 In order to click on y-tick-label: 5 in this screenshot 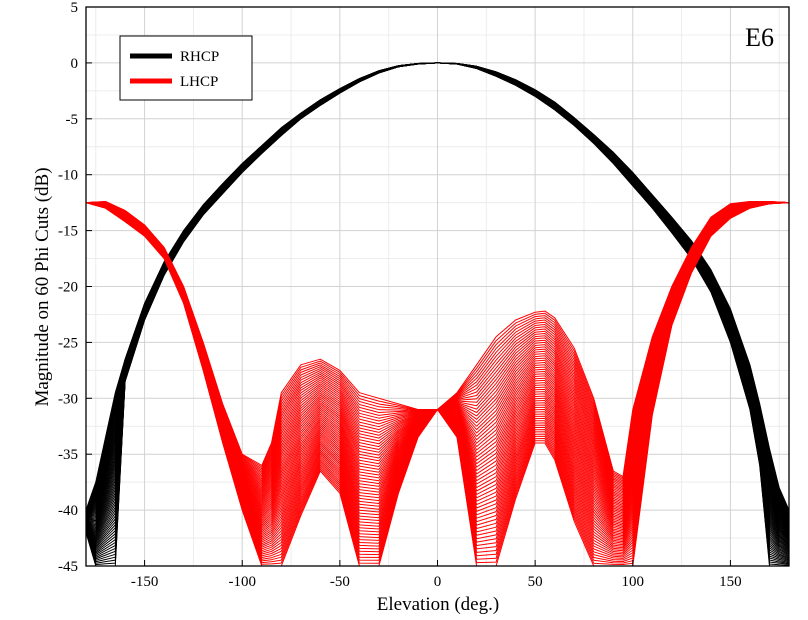, I will do `click(75, 8)`.